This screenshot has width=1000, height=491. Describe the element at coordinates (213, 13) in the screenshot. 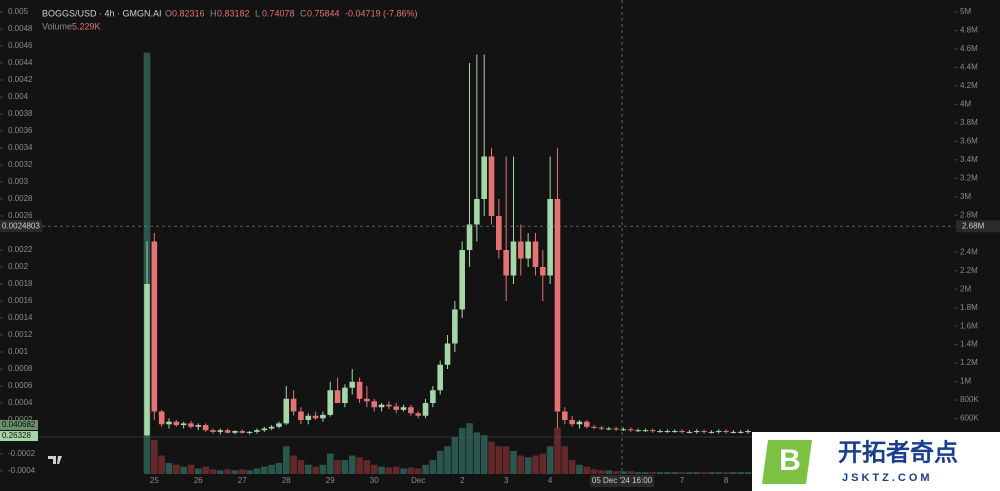

I see `legend-key: H` at that location.